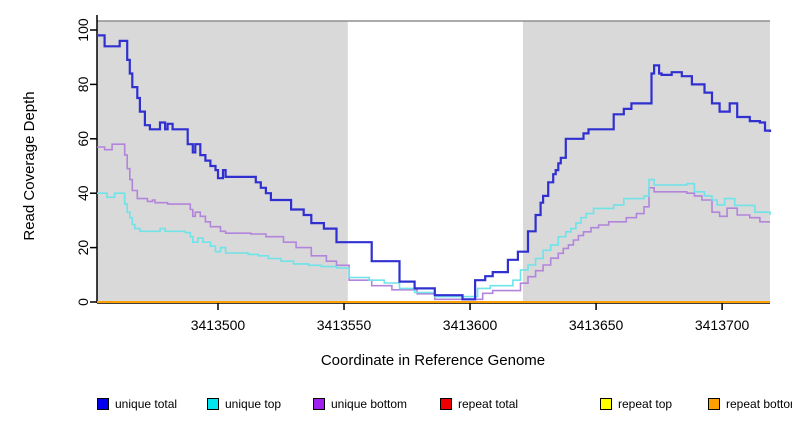 This screenshot has height=432, width=792. I want to click on legend-swatch-unique-top, so click(213, 404).